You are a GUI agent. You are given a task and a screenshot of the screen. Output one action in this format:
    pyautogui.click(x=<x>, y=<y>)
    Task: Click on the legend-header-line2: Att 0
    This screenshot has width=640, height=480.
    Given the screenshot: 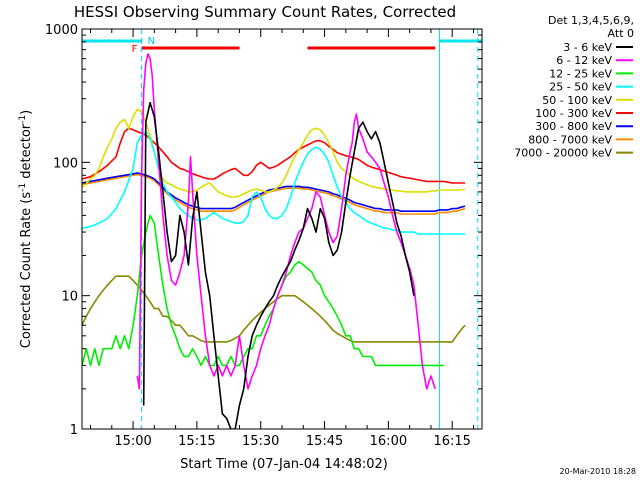 What is the action you would take?
    pyautogui.click(x=621, y=33)
    